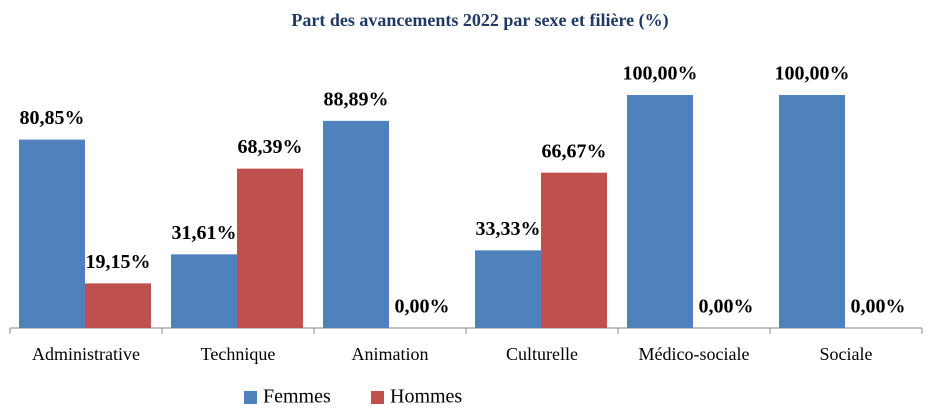 The image size is (932, 409). What do you see at coordinates (204, 233) in the screenshot?
I see `value-label: 31,61%` at bounding box center [204, 233].